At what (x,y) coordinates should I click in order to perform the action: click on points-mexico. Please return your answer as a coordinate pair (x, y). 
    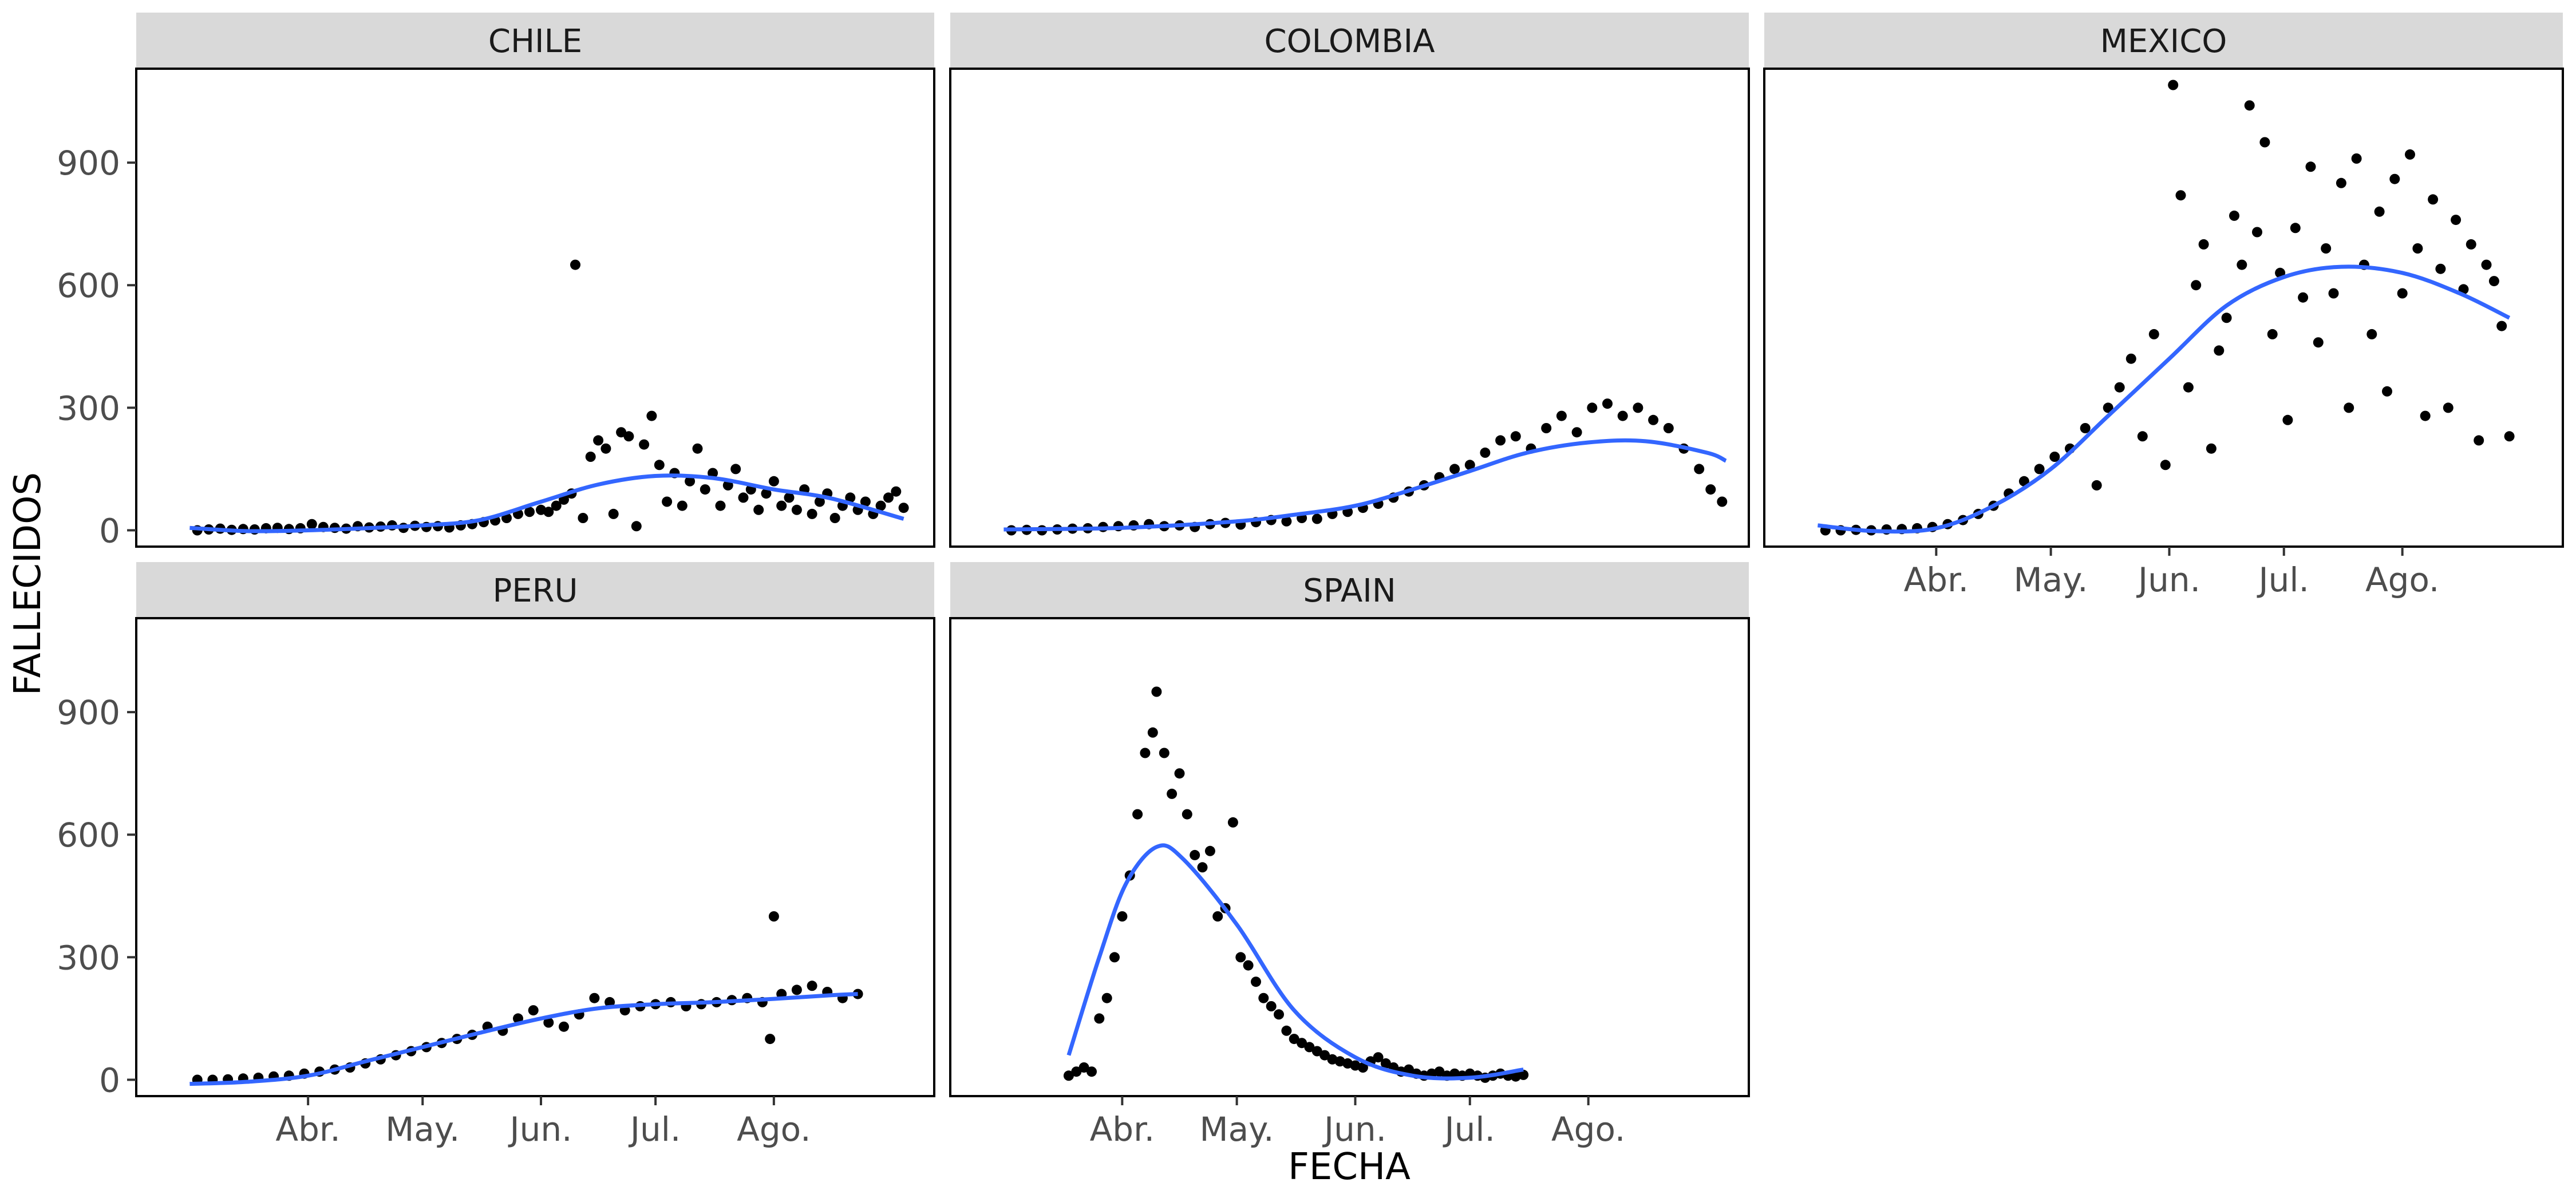
    Looking at the image, I should click on (2167, 308).